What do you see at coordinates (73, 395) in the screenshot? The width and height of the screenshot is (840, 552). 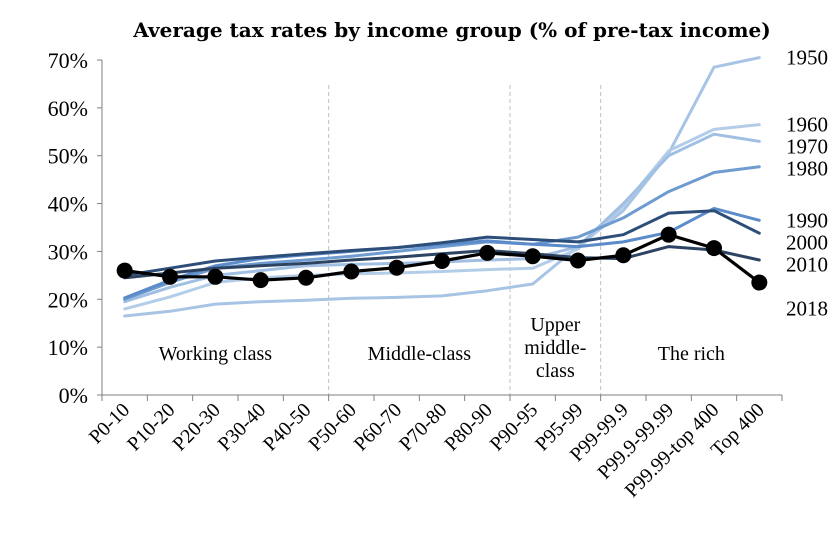 I see `y-tick-label: 0%` at bounding box center [73, 395].